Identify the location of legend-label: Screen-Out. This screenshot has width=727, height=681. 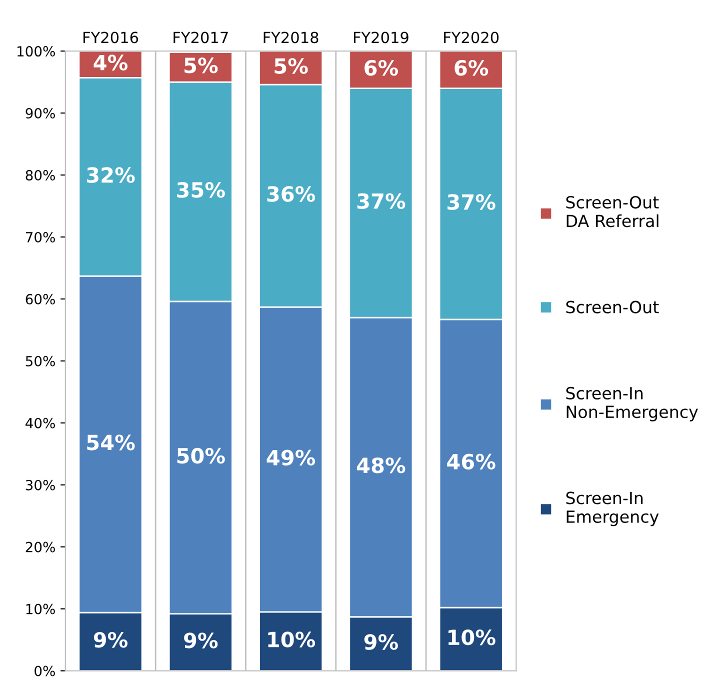
(612, 307).